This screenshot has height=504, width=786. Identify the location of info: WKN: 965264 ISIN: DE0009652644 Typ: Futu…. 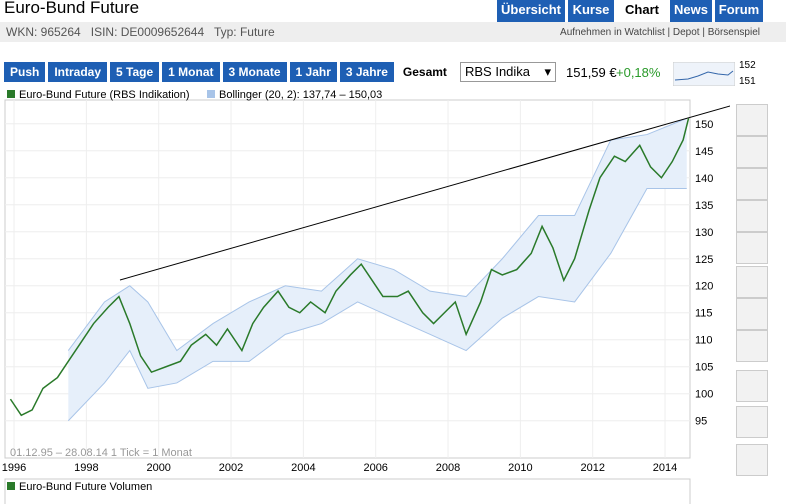
(140, 32).